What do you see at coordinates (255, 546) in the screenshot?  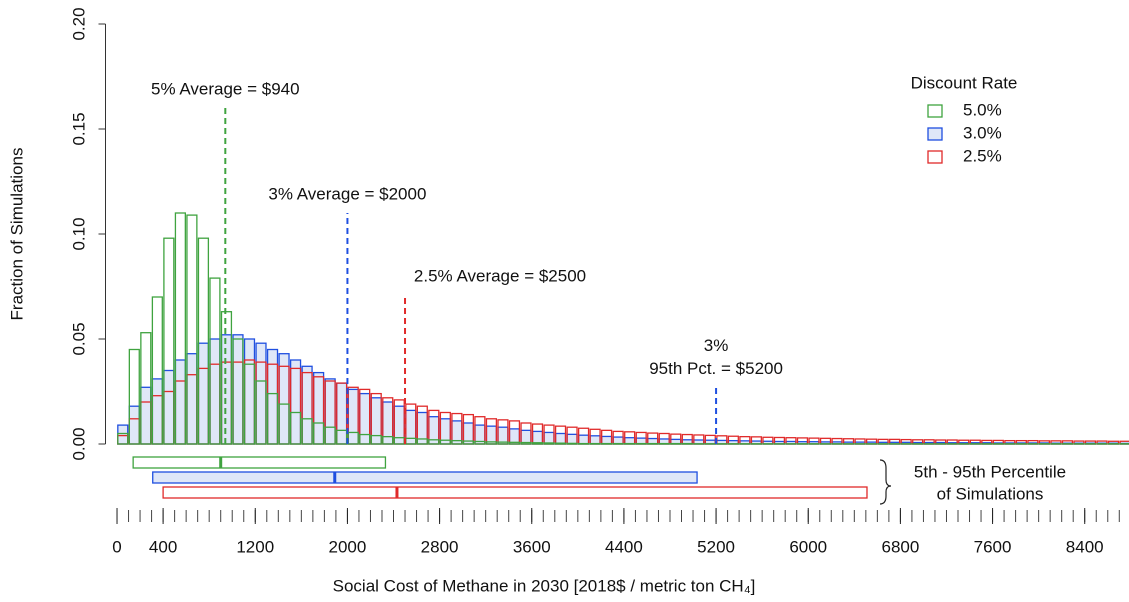 I see `x-tick-label: 1200` at bounding box center [255, 546].